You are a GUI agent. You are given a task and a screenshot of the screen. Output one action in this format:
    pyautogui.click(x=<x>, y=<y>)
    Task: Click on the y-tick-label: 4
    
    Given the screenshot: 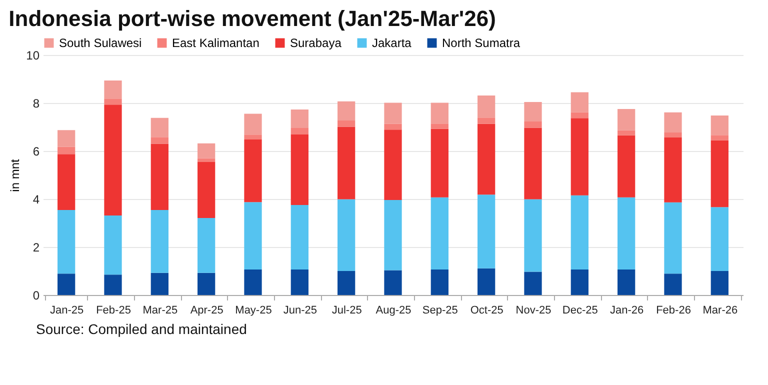 What is the action you would take?
    pyautogui.click(x=36, y=199)
    